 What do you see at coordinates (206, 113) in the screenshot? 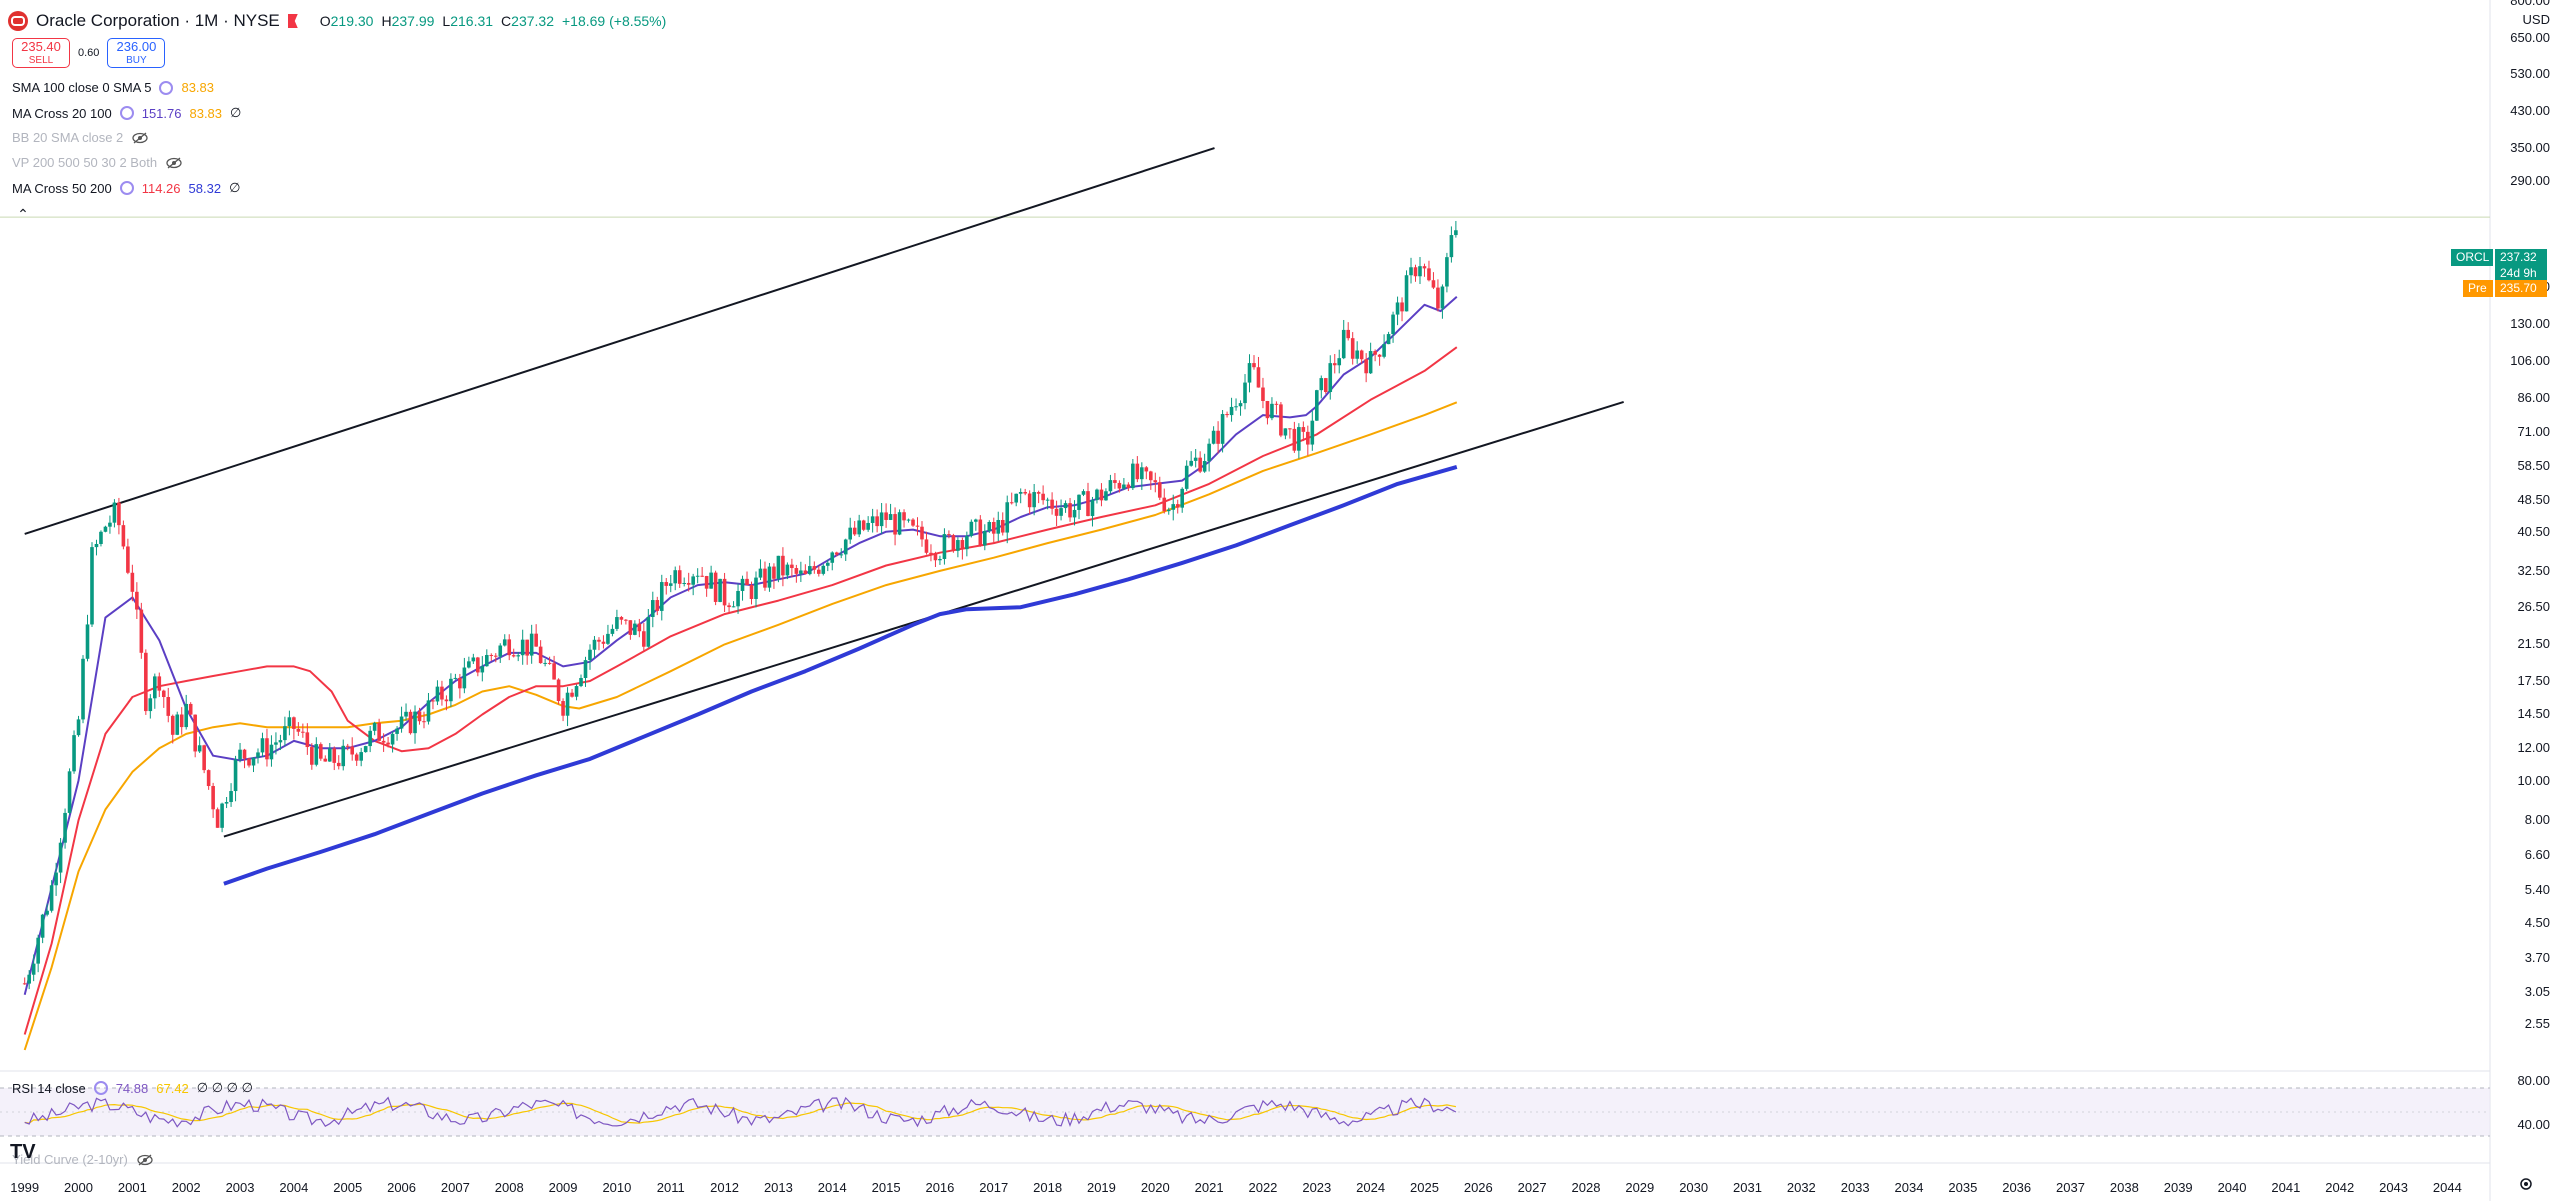
I see `indicator-value: 83.83` at bounding box center [206, 113].